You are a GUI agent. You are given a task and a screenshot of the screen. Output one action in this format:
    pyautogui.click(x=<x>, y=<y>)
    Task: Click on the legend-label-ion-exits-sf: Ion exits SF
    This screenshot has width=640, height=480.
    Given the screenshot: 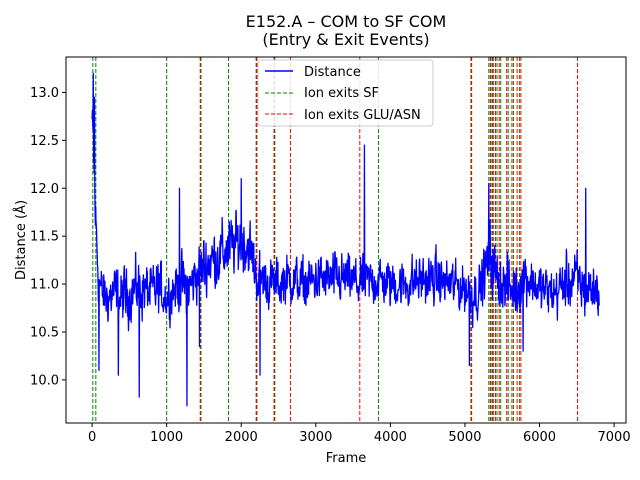 What is the action you would take?
    pyautogui.click(x=341, y=93)
    